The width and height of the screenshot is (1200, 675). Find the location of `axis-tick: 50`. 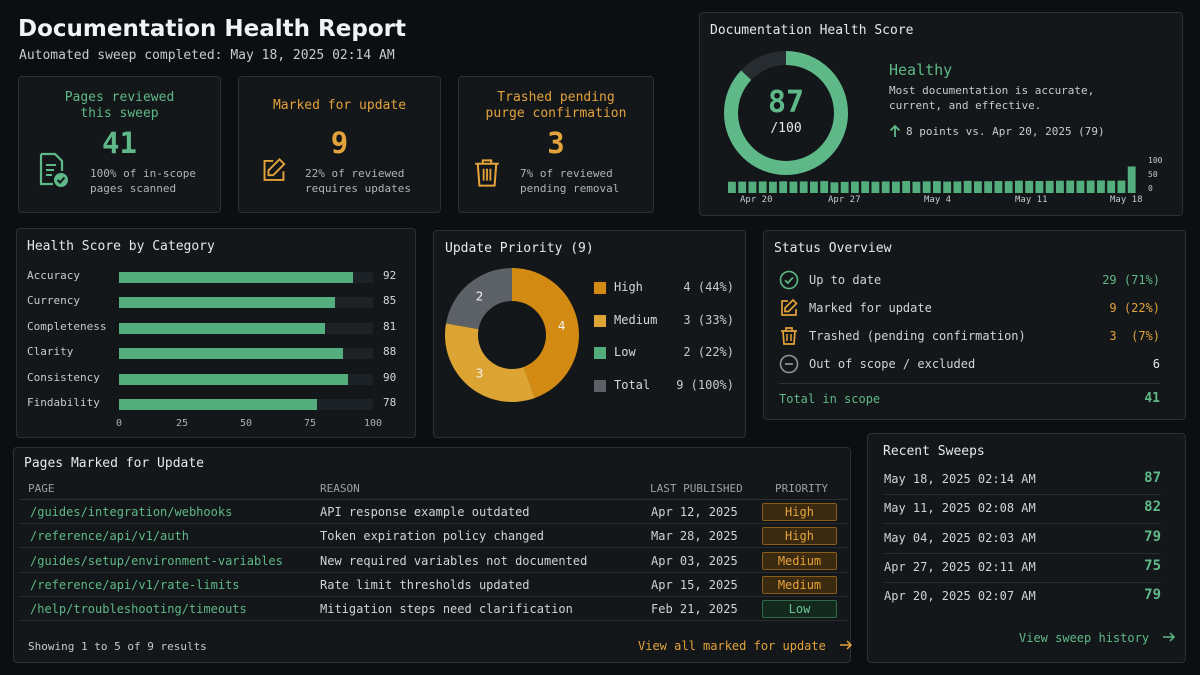

axis-tick: 50 is located at coordinates (246, 423).